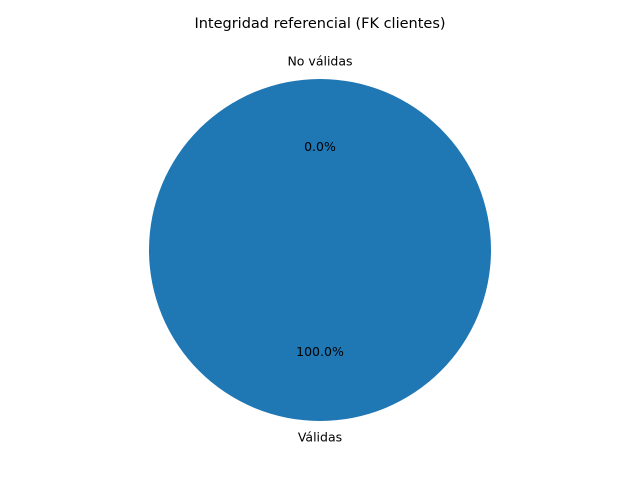  I want to click on slice-2-percent-label: 0.0%, so click(320, 146).